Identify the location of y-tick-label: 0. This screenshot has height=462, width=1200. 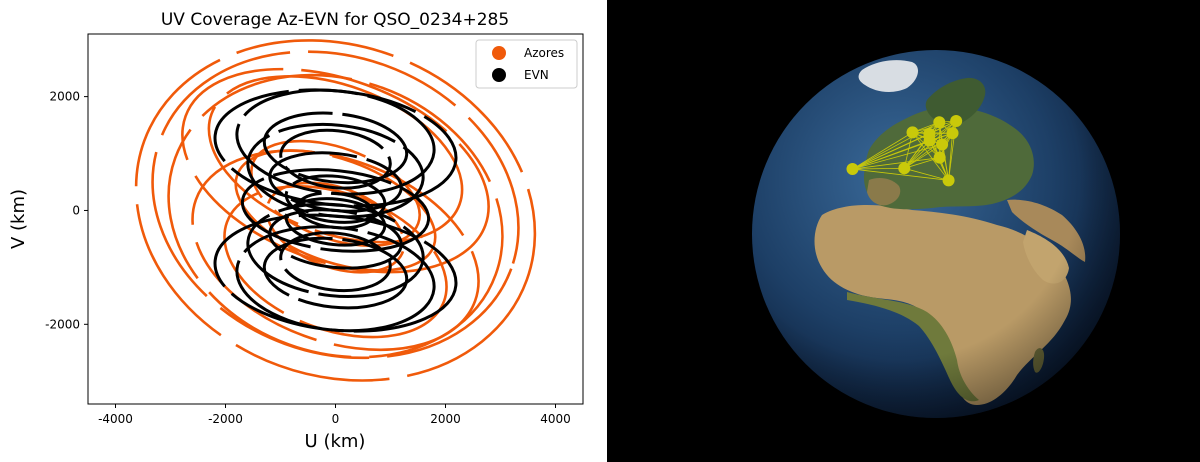
(76, 210).